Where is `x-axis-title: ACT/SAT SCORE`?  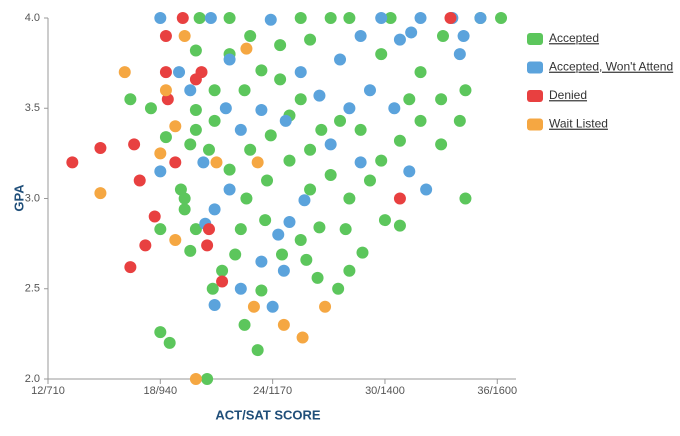 x-axis-title: ACT/SAT SCORE is located at coordinates (268, 414).